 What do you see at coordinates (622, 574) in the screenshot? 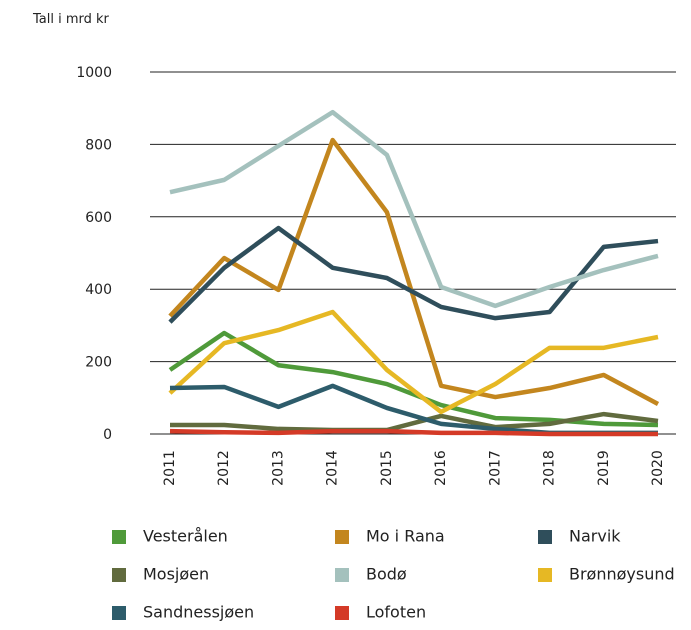
I see `legend-label: Brønnøysund` at bounding box center [622, 574].